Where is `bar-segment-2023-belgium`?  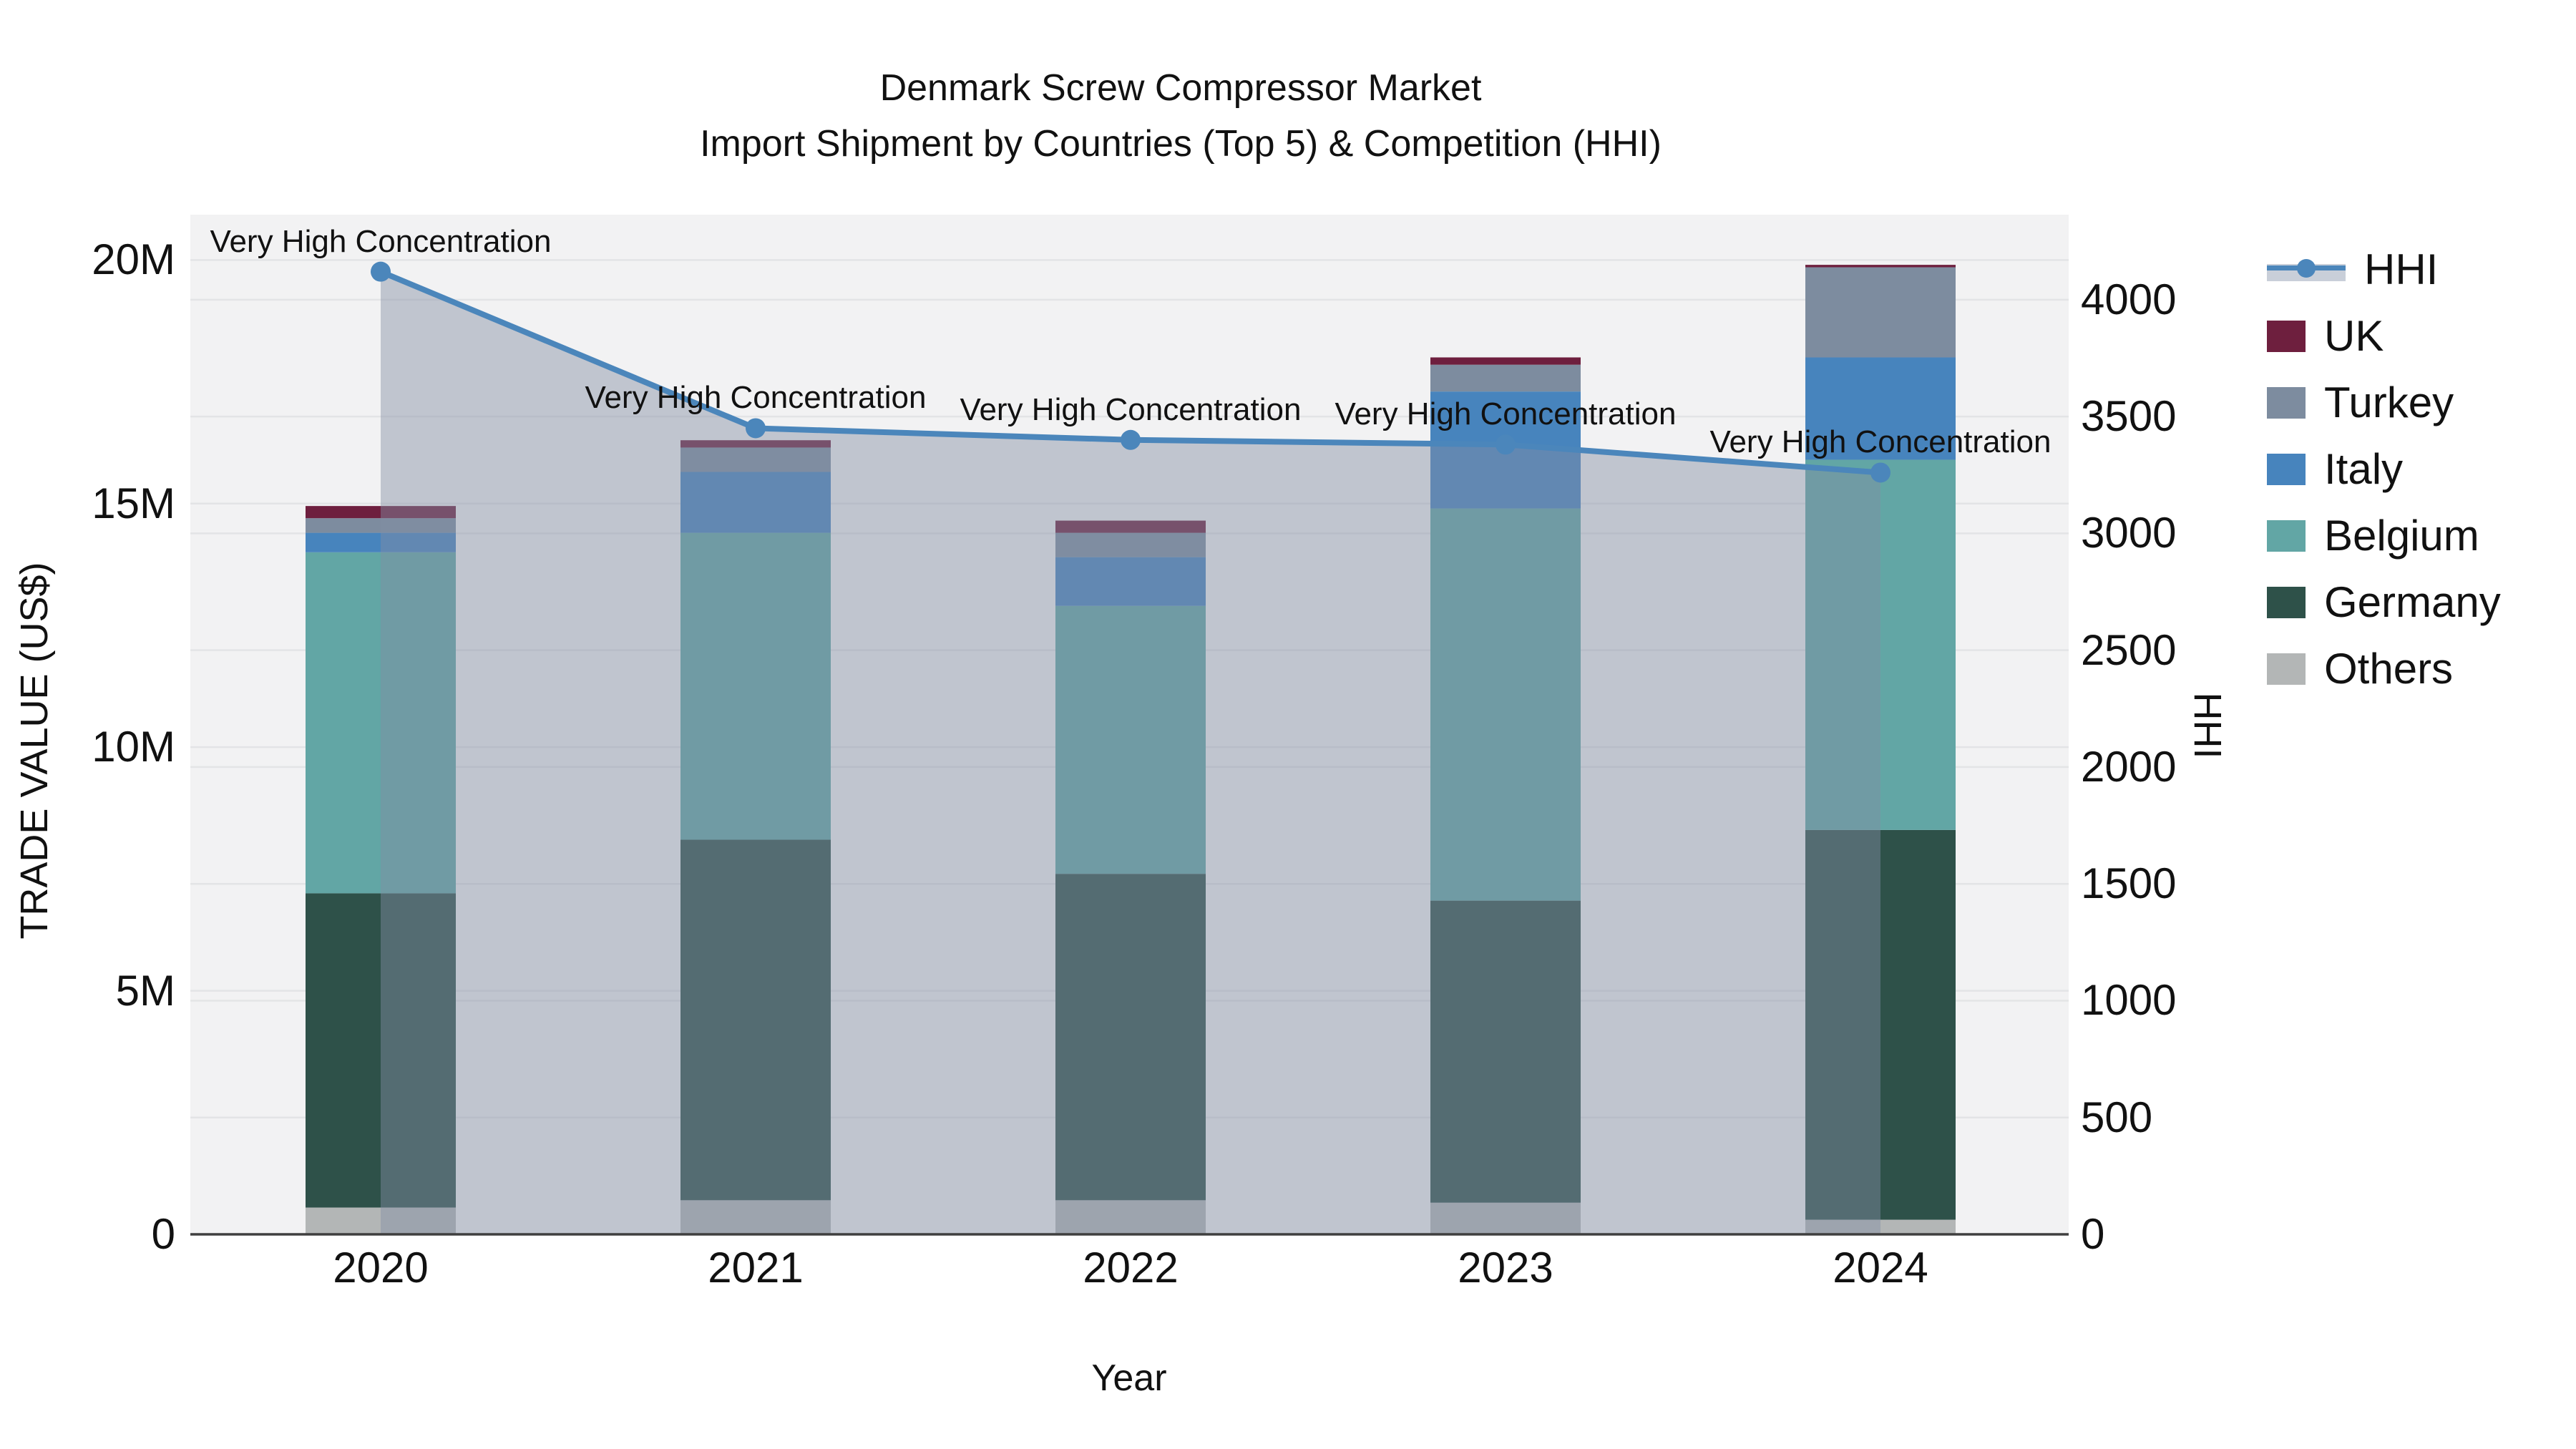
bar-segment-2023-belgium is located at coordinates (1505, 704).